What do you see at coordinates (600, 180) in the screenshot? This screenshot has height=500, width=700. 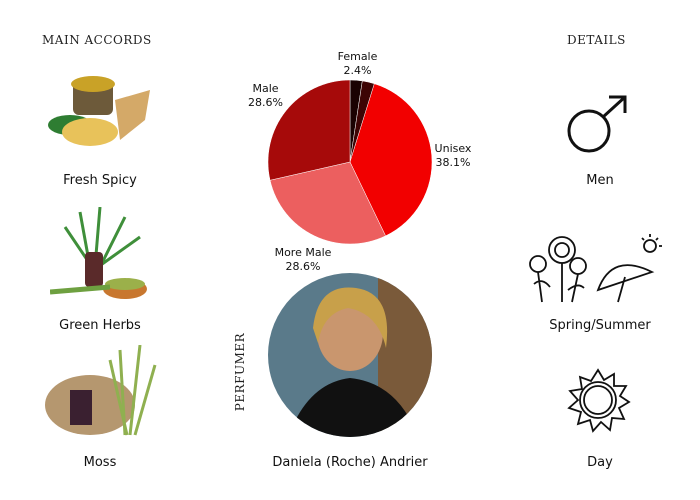 I see `detail-label-gender: Men` at bounding box center [600, 180].